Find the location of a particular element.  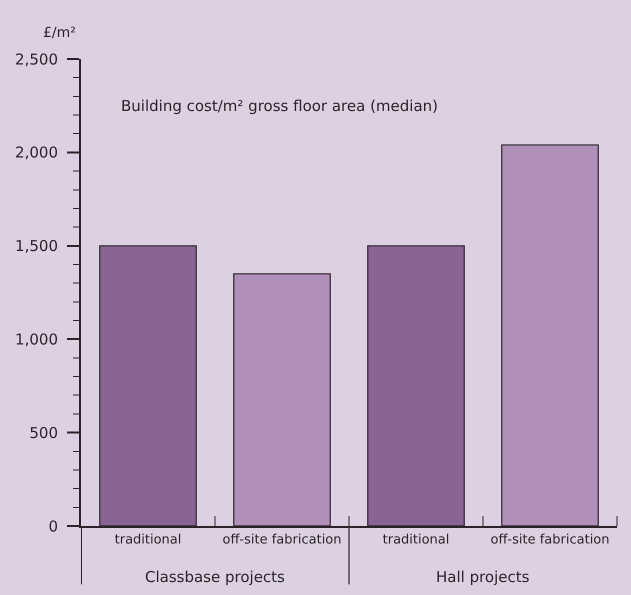

y-tick-label: 500 is located at coordinates (43, 433).